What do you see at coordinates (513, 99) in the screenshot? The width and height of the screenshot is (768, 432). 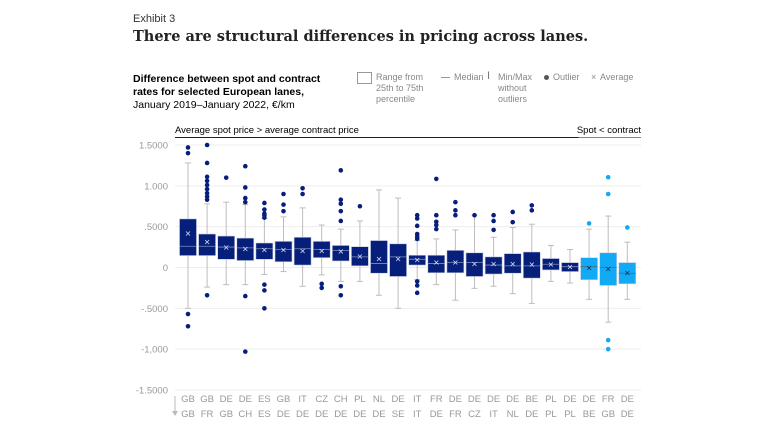 I see `legend-minmax-line: outliers` at bounding box center [513, 99].